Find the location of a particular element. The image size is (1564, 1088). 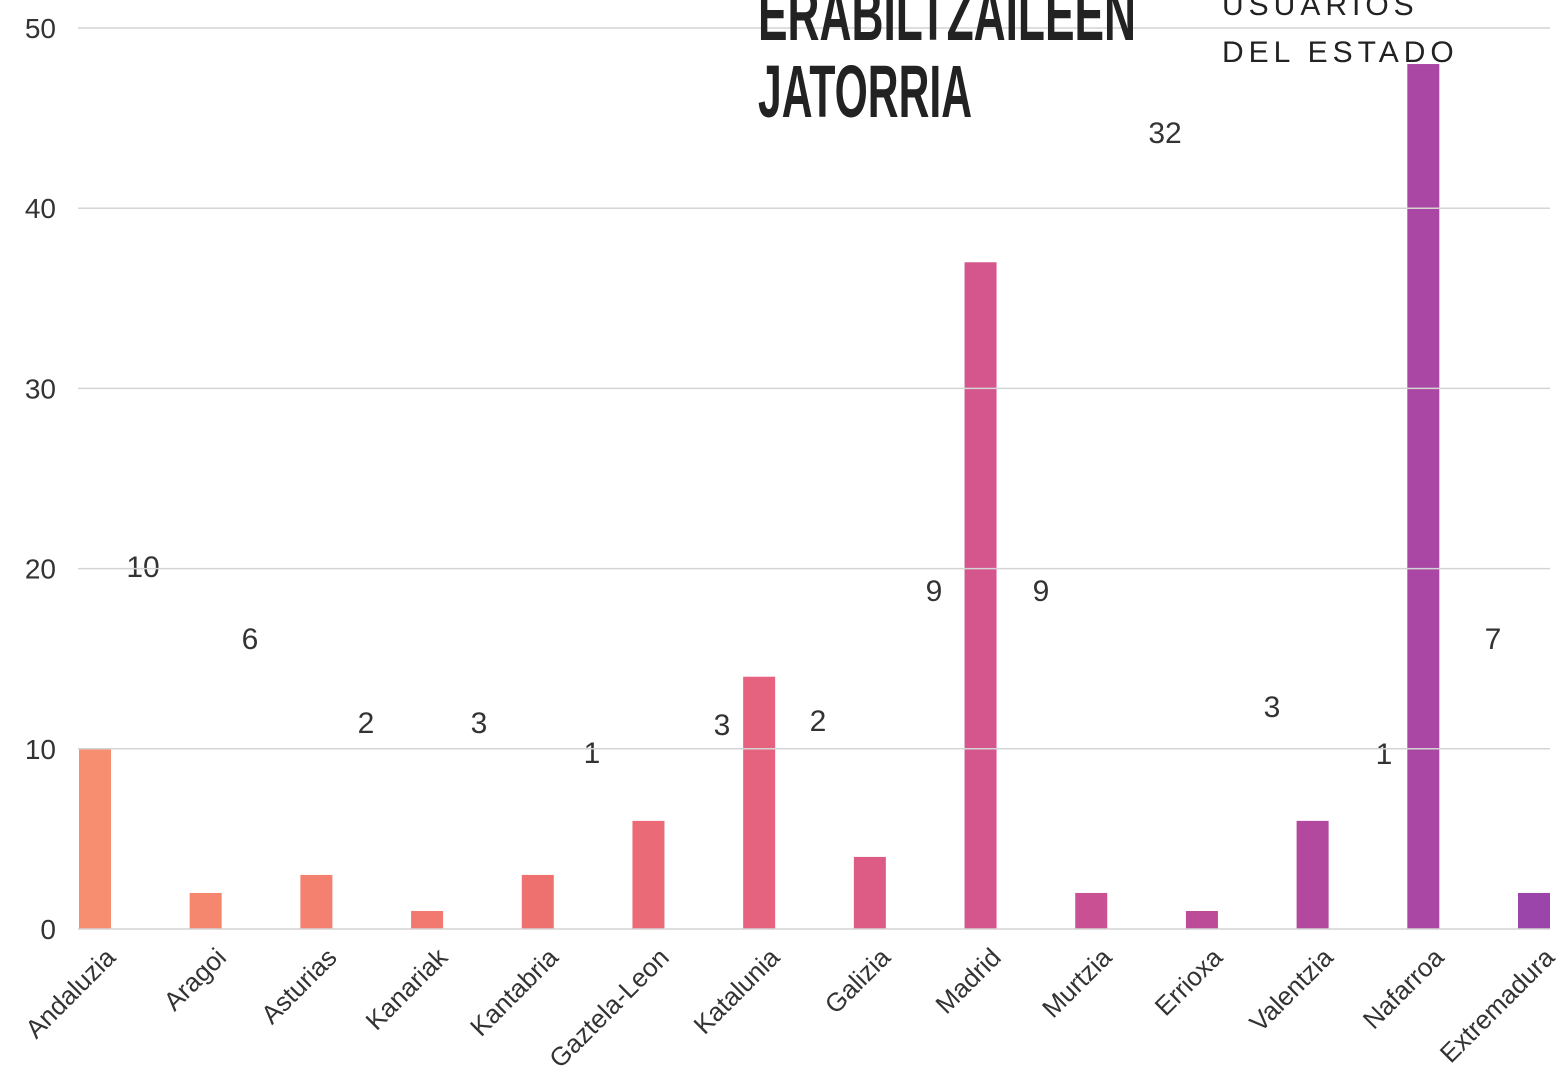

x-tick-label: Valentzia is located at coordinates (1291, 990).